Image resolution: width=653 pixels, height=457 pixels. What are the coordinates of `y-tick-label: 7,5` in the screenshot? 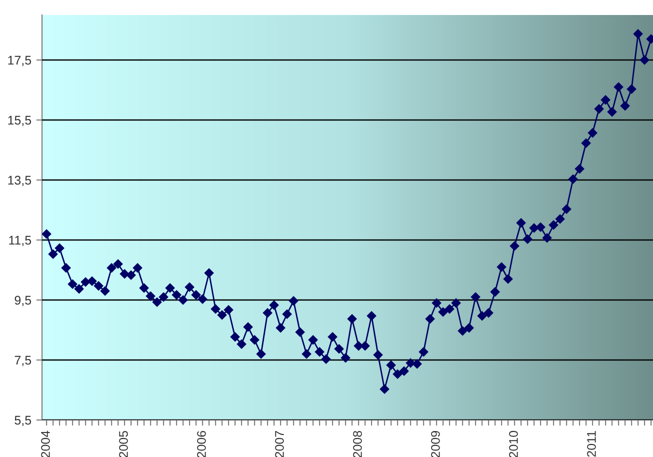 It's located at (23, 361).